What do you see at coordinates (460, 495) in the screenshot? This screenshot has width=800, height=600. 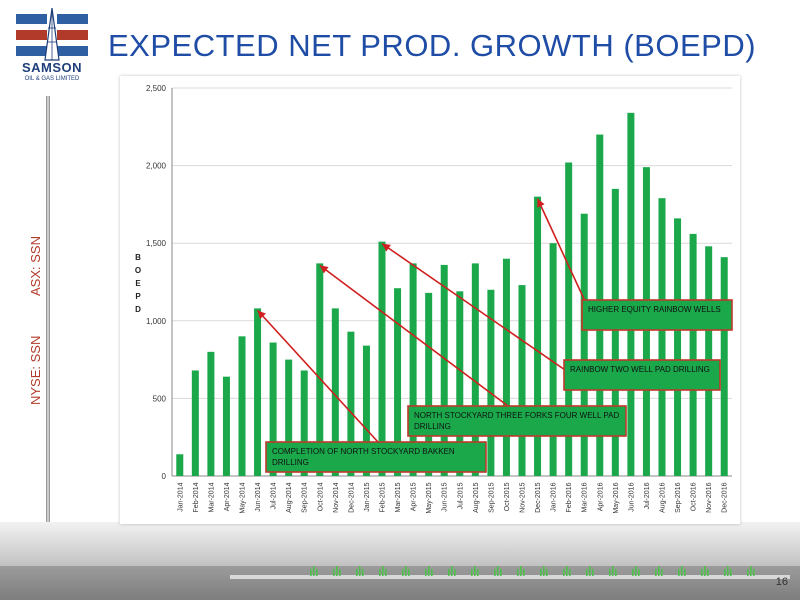 I see `x-tick-label: Jul-2015` at bounding box center [460, 495].